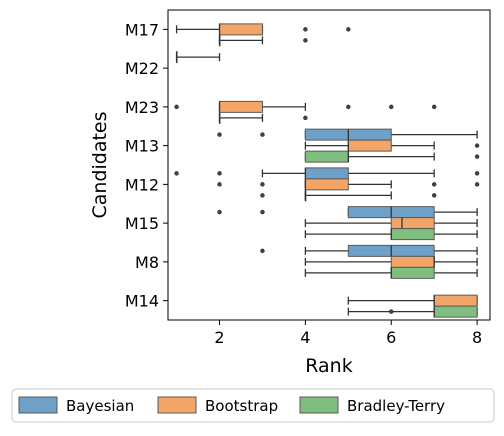  Describe the element at coordinates (347, 134) in the screenshot. I see `box-m13-bayesian` at that location.